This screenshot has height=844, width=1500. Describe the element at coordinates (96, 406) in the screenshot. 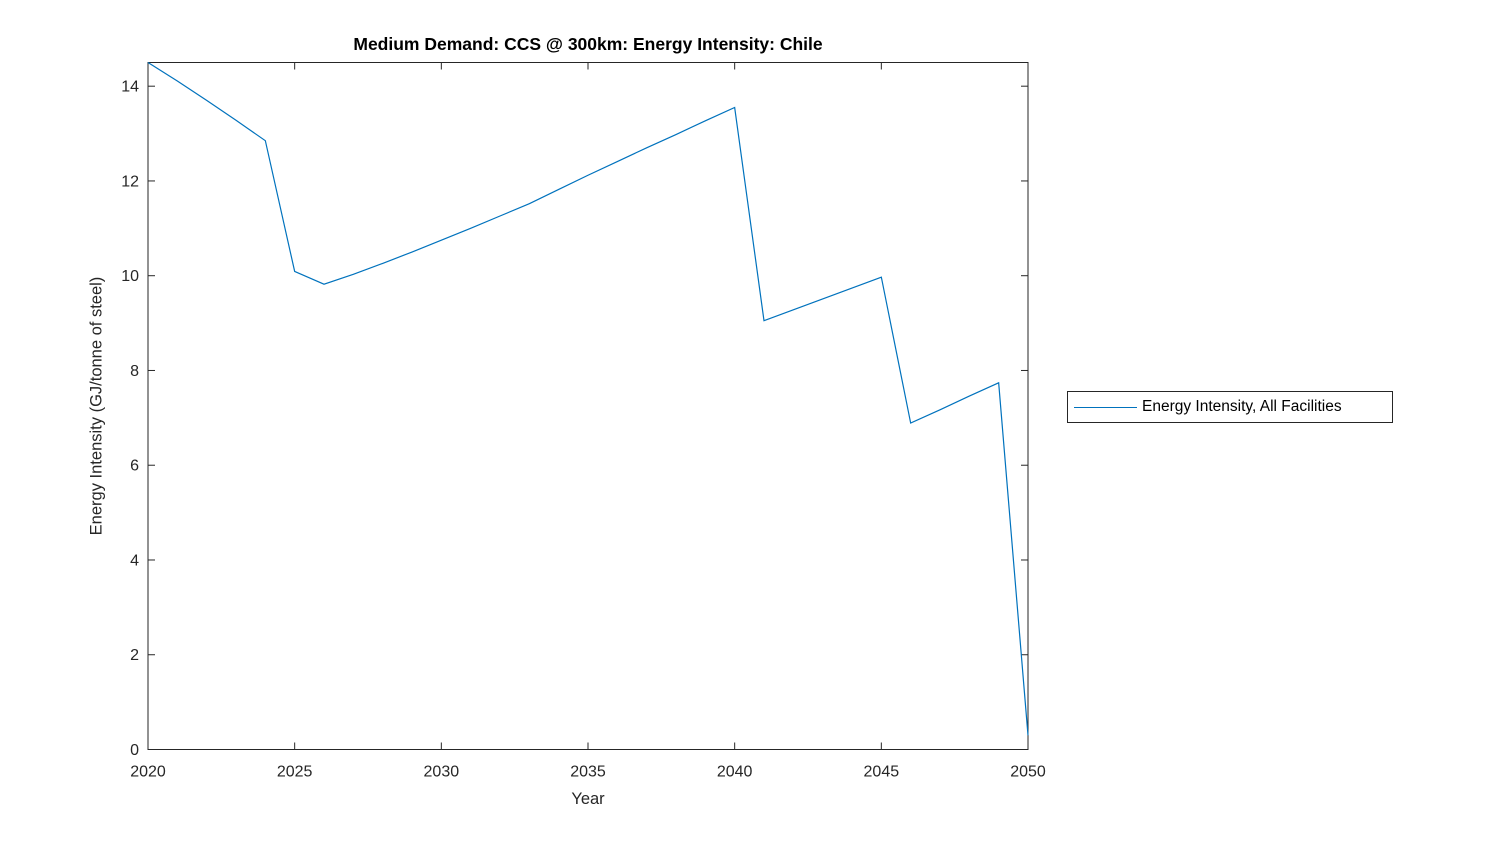

I see `y-axis-label: Energy Intensity (GJ/tonne of steel)` at that location.